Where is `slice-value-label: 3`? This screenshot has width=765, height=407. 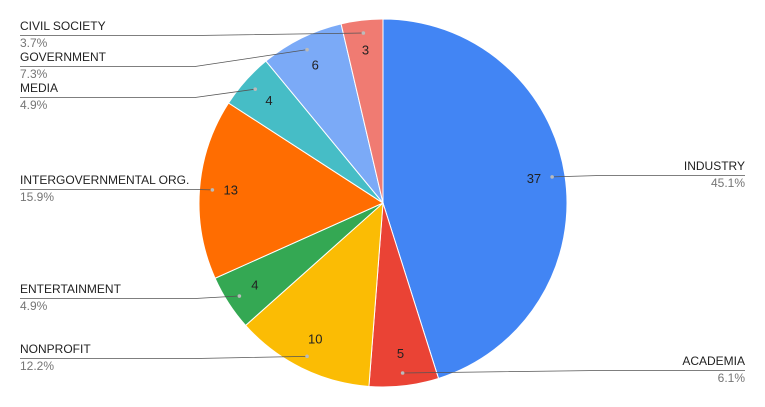 slice-value-label: 3 is located at coordinates (365, 50).